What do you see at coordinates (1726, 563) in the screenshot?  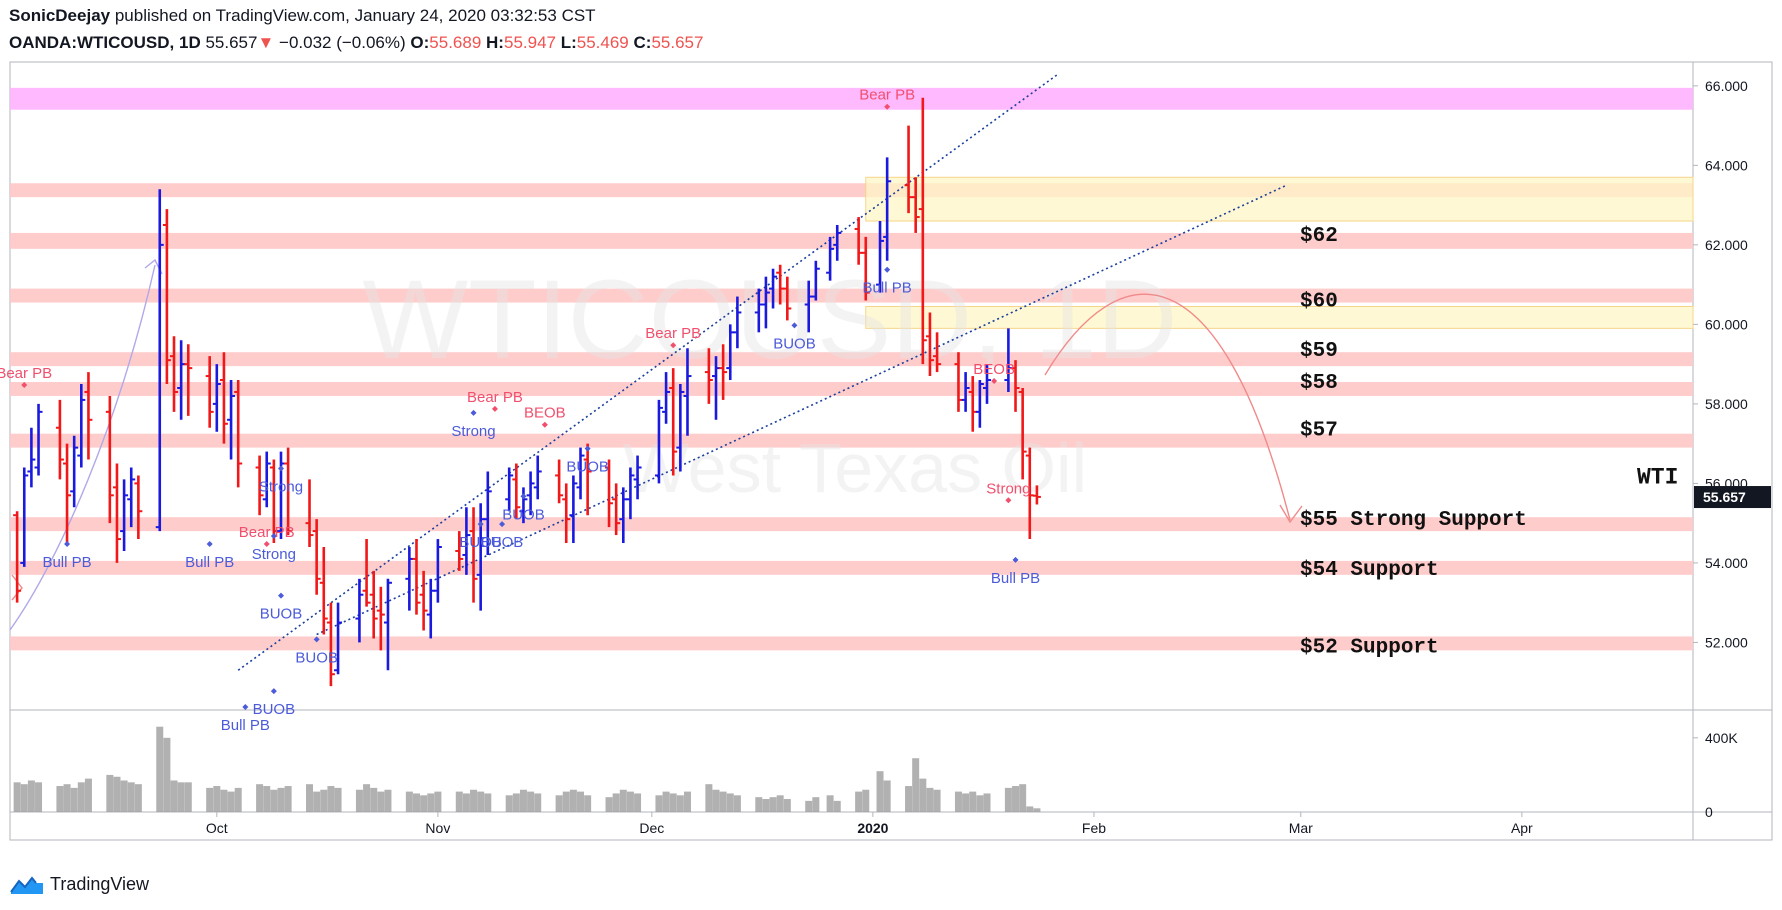 I see `price-tick-label: 54.000` at bounding box center [1726, 563].